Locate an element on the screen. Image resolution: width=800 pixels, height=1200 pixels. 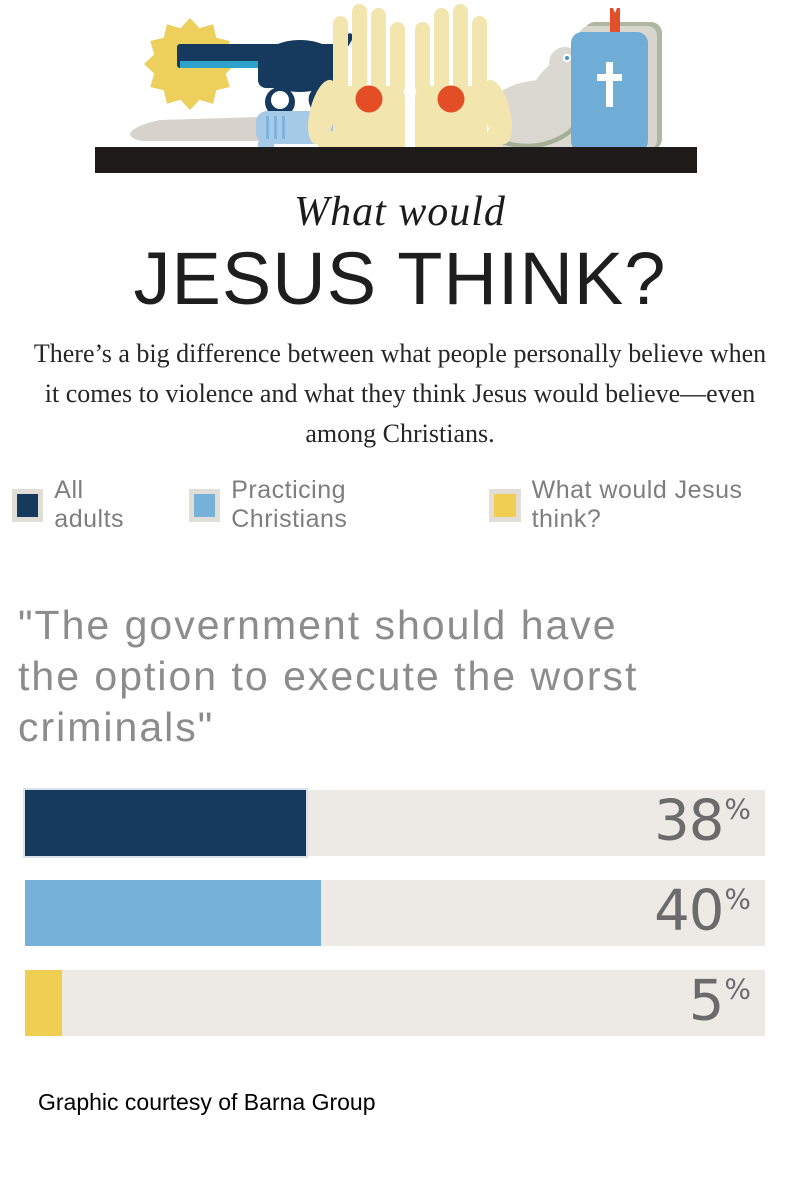
bar-row: 40% is located at coordinates (395, 913).